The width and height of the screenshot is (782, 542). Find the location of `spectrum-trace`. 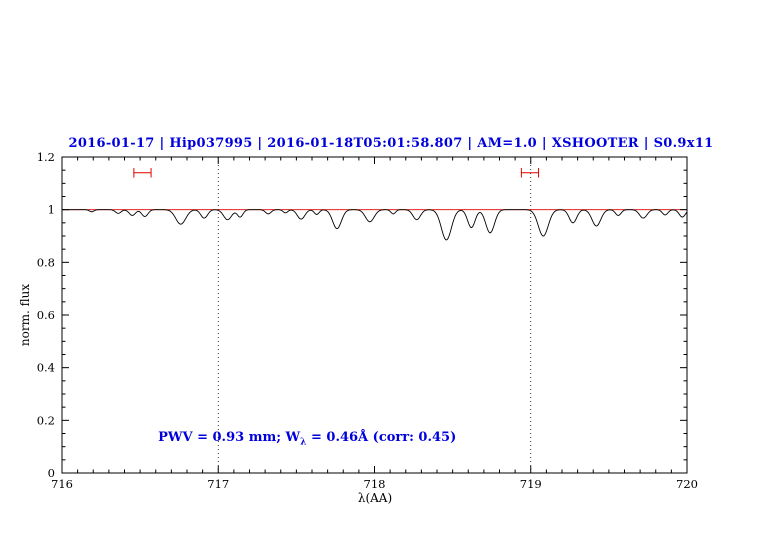

spectrum-trace is located at coordinates (375, 225).